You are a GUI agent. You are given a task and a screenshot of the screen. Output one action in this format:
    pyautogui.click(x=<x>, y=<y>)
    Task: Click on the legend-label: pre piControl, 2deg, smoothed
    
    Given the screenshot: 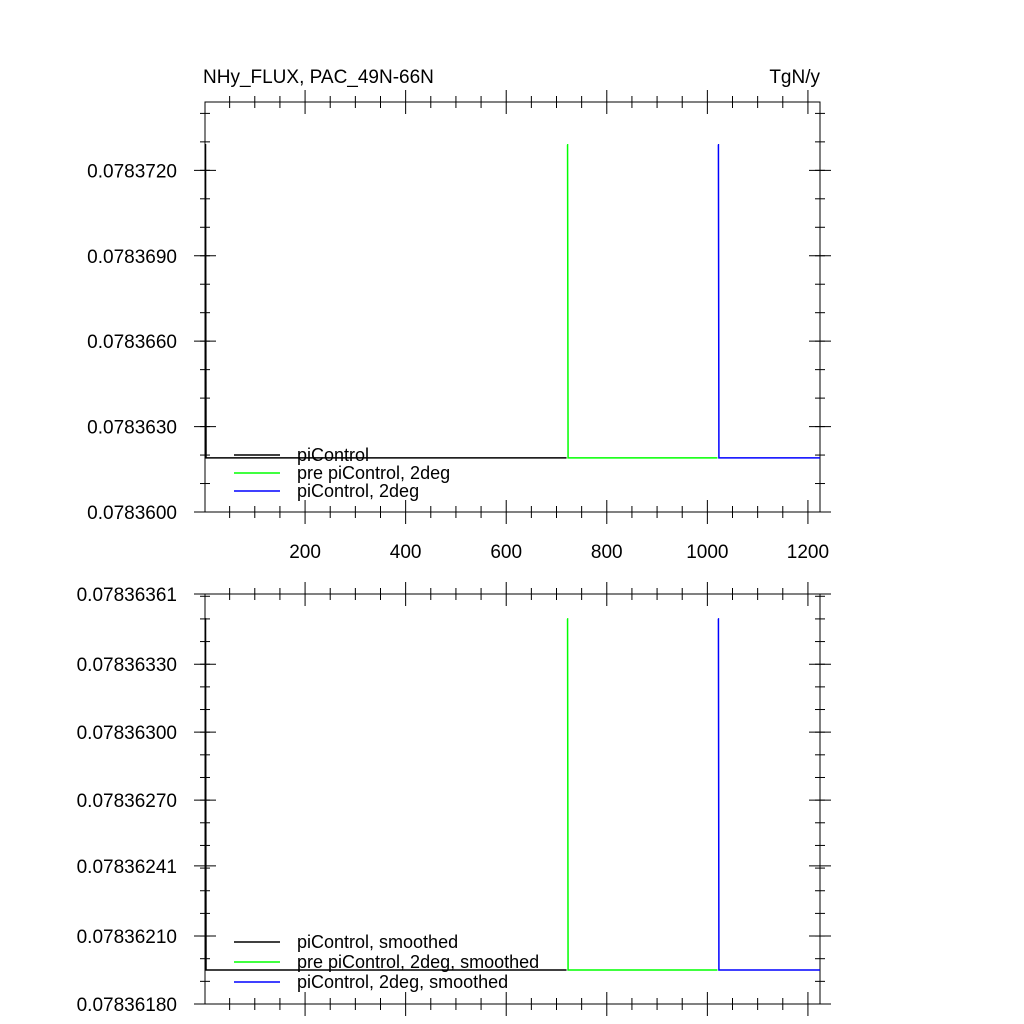 What is the action you would take?
    pyautogui.click(x=418, y=962)
    